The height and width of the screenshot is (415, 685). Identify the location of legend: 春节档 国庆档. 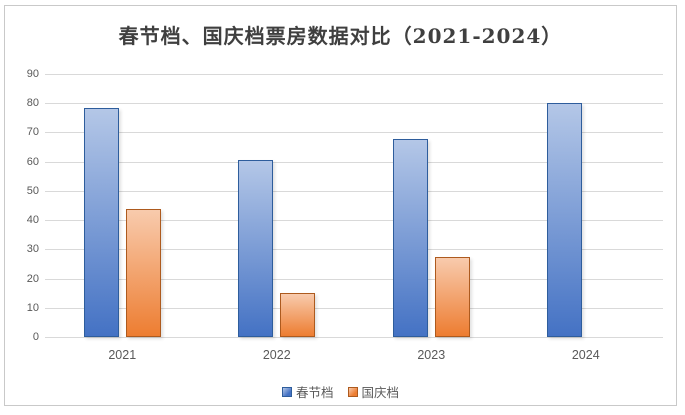
(340, 391).